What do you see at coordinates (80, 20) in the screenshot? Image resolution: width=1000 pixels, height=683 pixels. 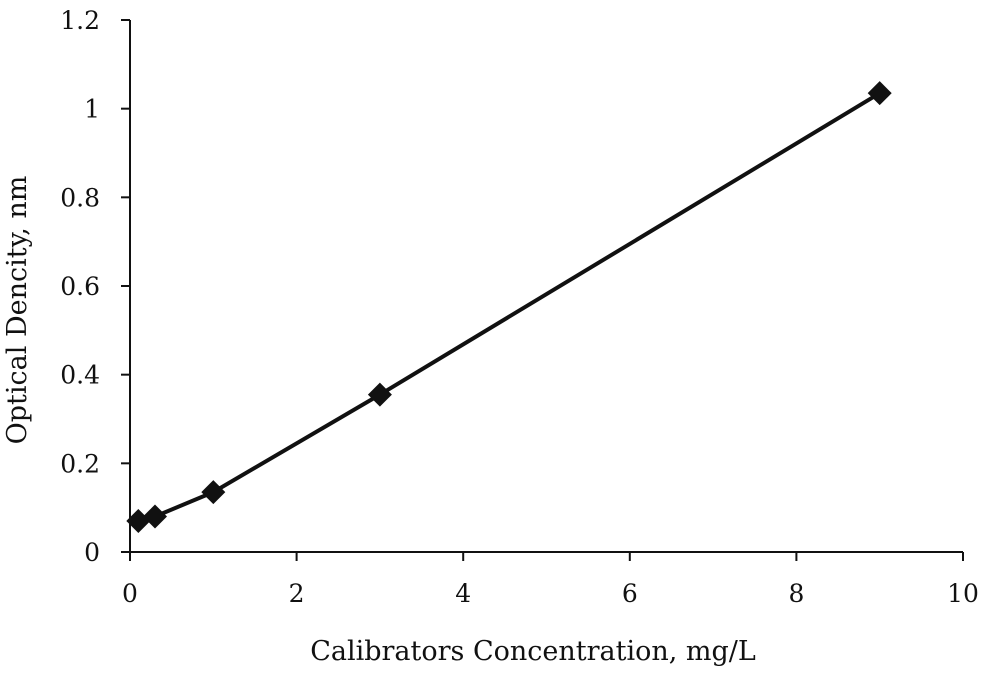 I see `y-tick-label: 1.2` at bounding box center [80, 20].